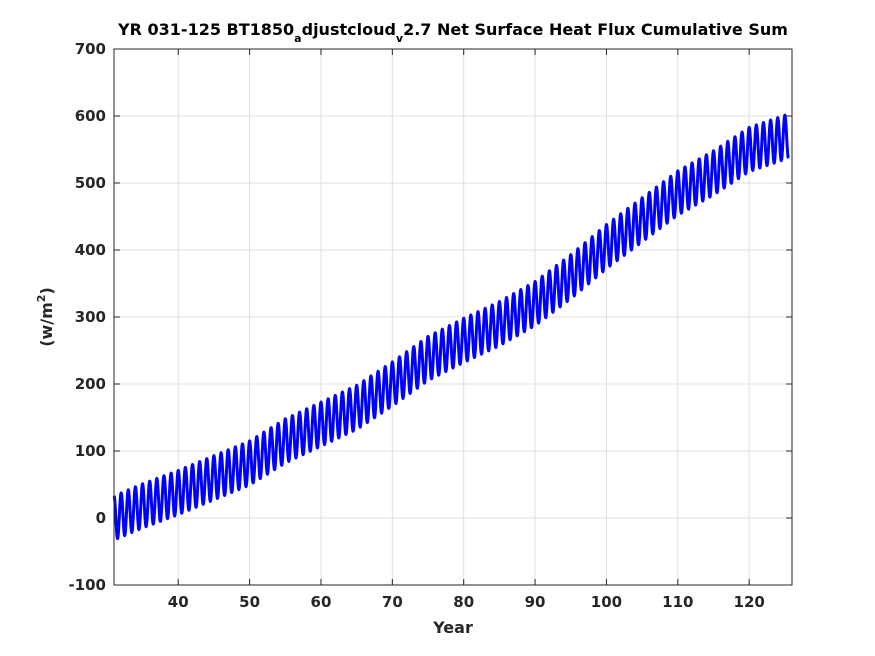  Describe the element at coordinates (677, 602) in the screenshot. I see `x-tick-label: 110` at that location.